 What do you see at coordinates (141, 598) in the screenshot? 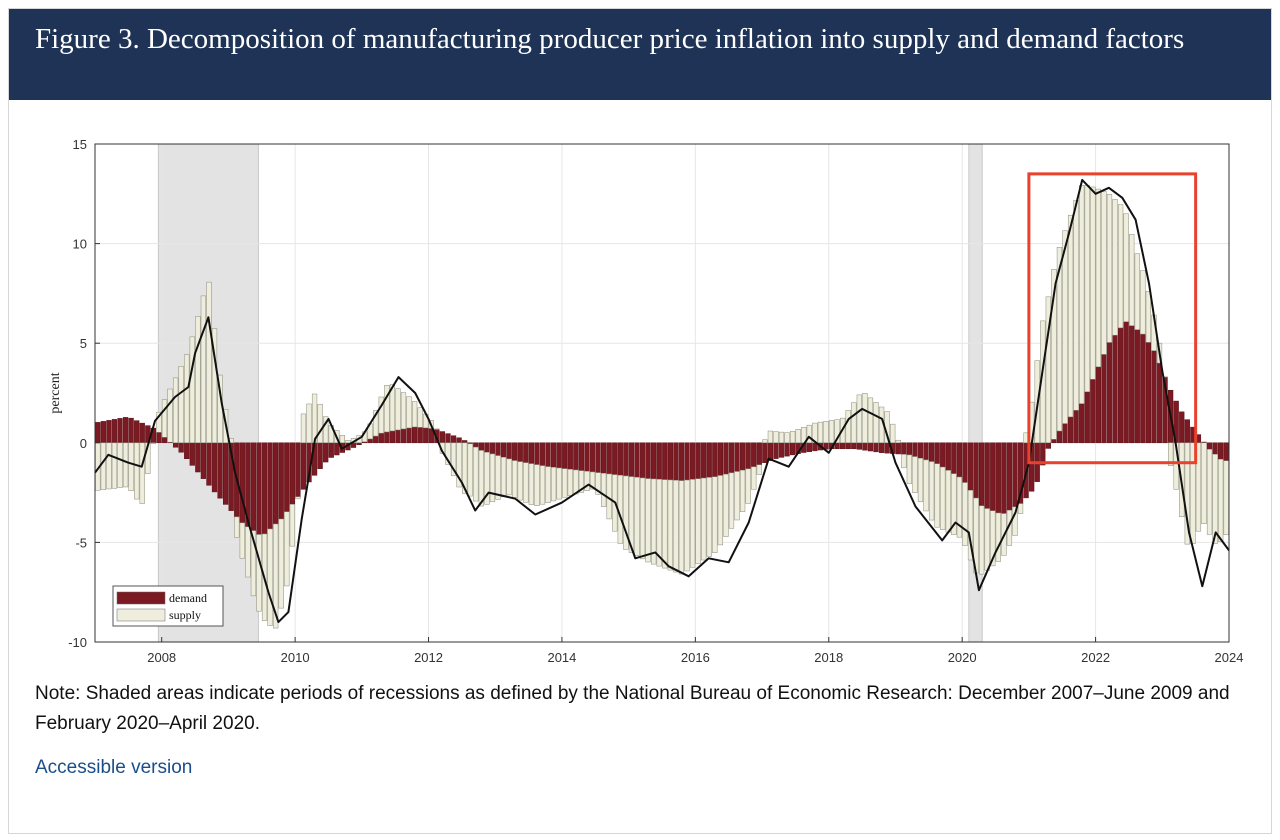
I see `legend-swatch-demand` at bounding box center [141, 598].